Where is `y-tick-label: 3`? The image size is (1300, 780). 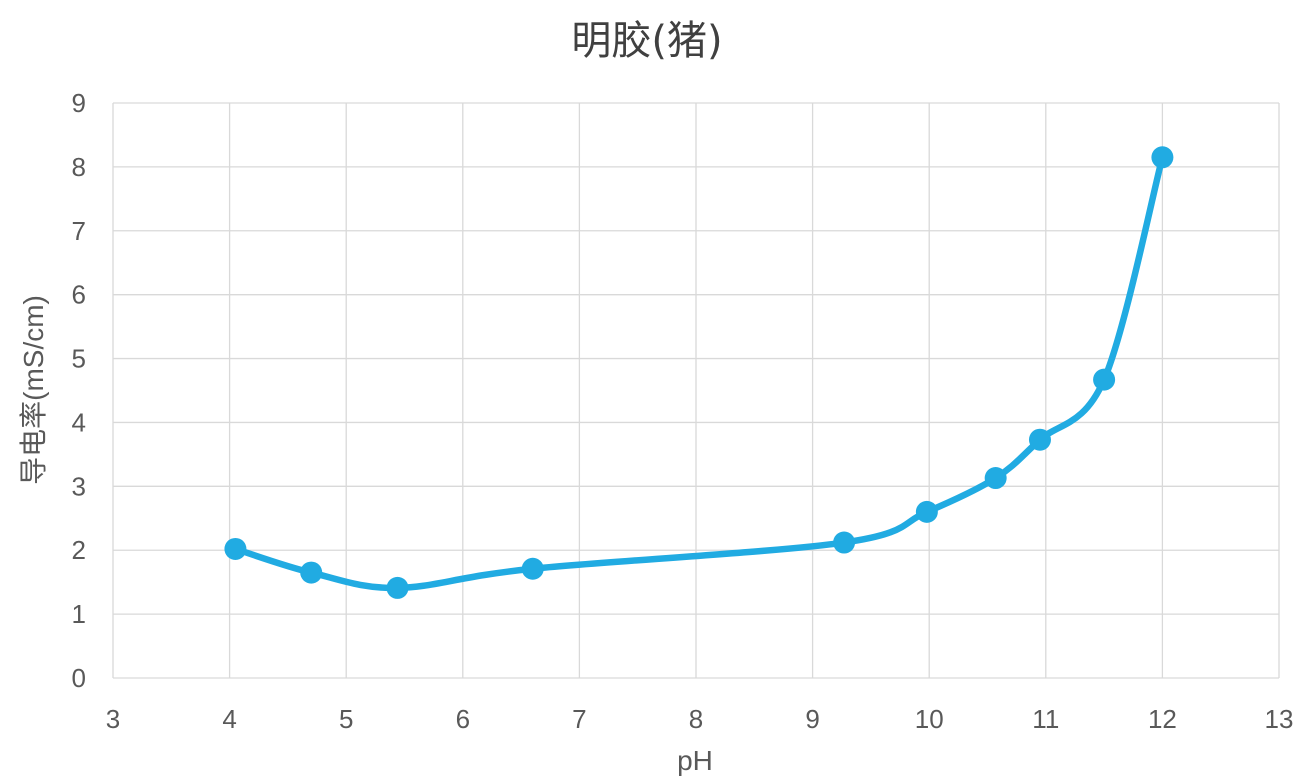
y-tick-label: 3 is located at coordinates (79, 486).